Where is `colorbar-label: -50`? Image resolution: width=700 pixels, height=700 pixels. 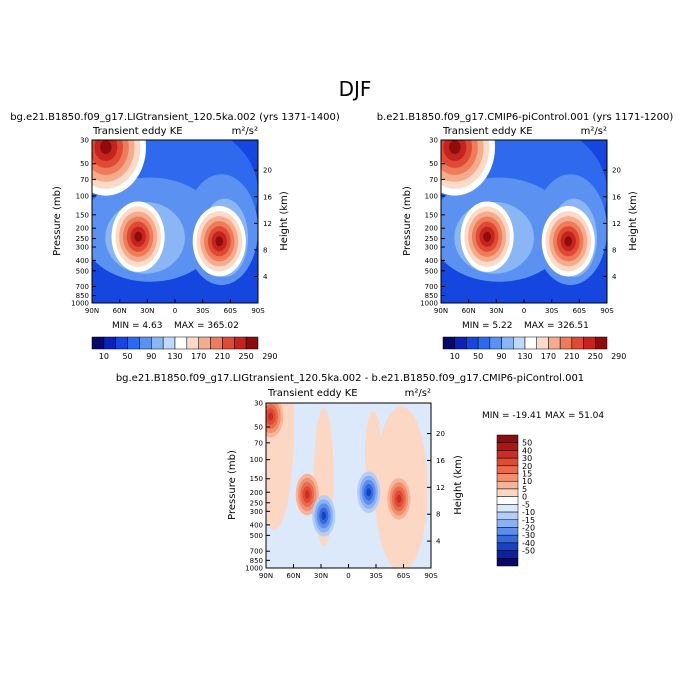 colorbar-label: -50 is located at coordinates (528, 551).